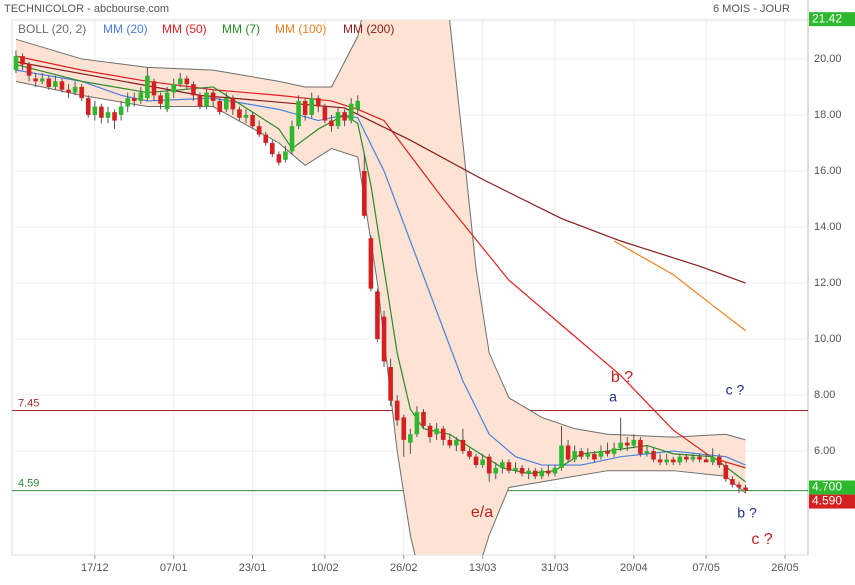 Image resolution: width=855 pixels, height=585 pixels. What do you see at coordinates (325, 568) in the screenshot?
I see `x-tick-label: 10/02` at bounding box center [325, 568].